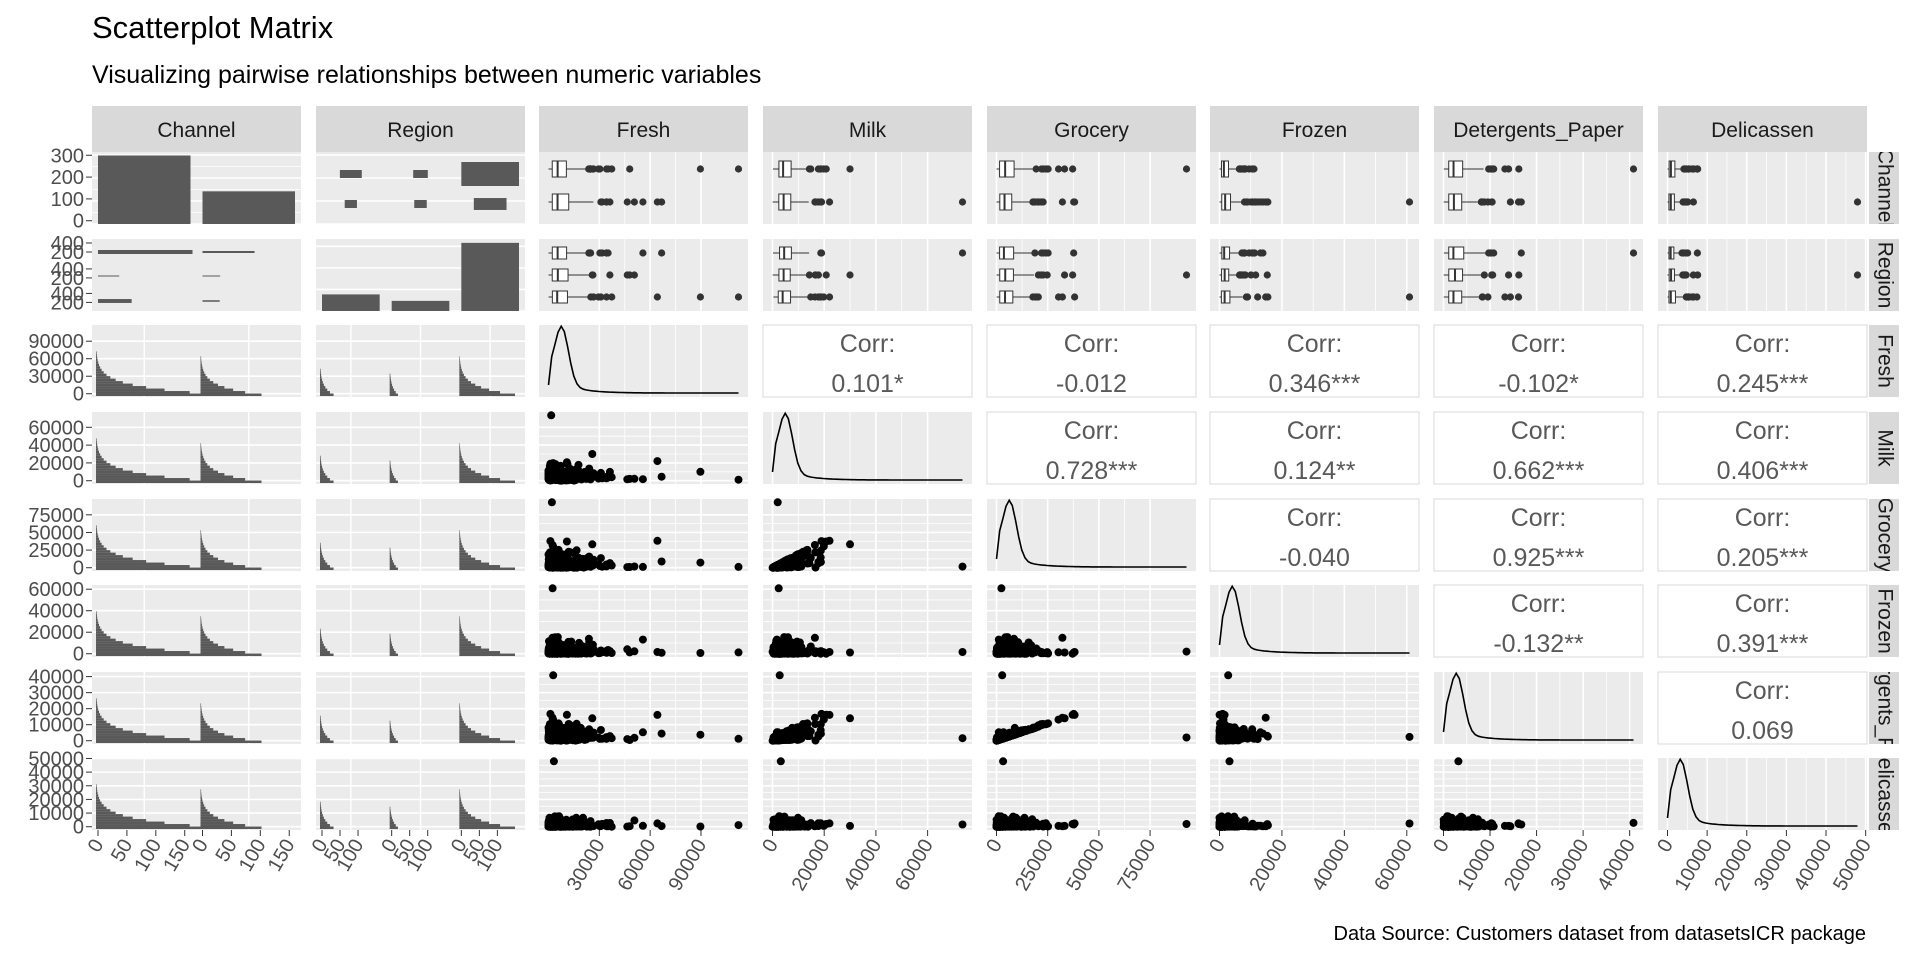 Image resolution: width=1920 pixels, height=960 pixels. Describe the element at coordinates (867, 275) in the screenshot. I see `panel-region-milk` at that location.